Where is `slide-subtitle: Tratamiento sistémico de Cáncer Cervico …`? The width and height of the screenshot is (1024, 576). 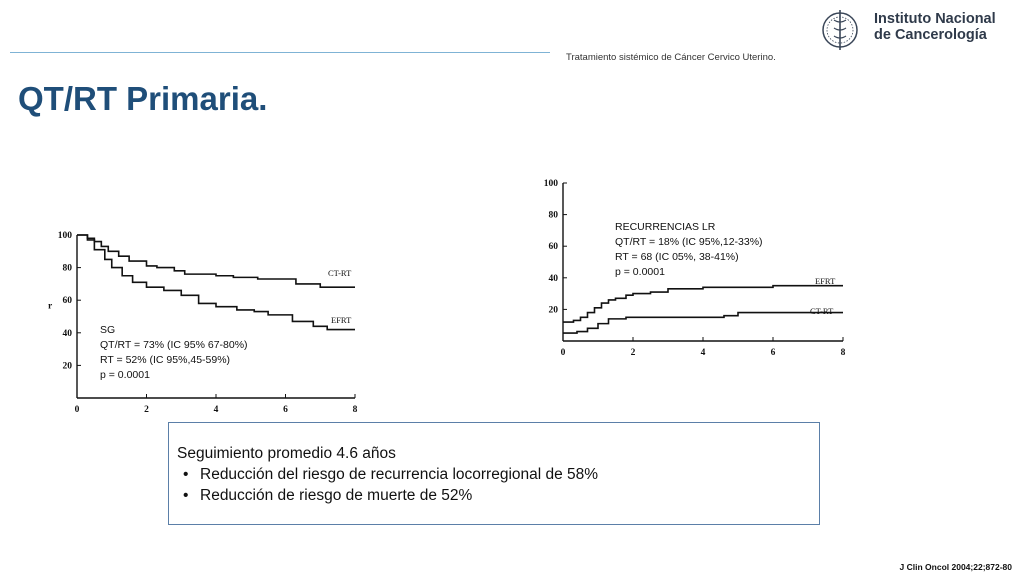 slide-subtitle: Tratamiento sistémico de Cáncer Cervico … is located at coordinates (671, 57).